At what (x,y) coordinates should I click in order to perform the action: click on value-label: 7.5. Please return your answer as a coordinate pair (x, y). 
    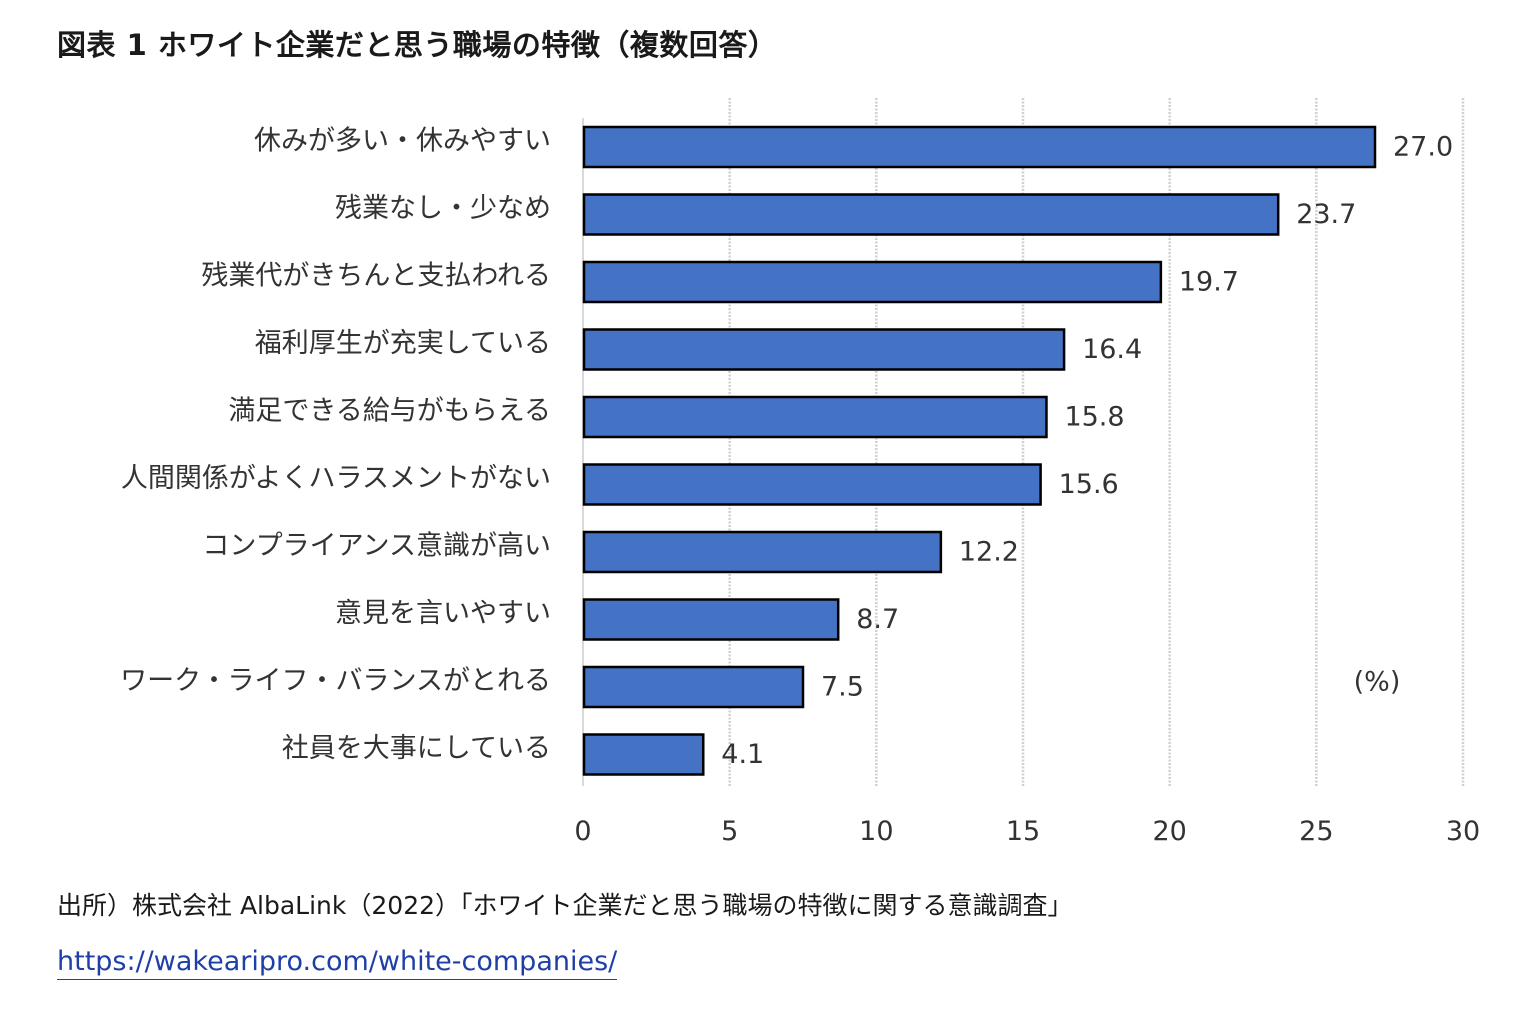
    Looking at the image, I should click on (842, 687).